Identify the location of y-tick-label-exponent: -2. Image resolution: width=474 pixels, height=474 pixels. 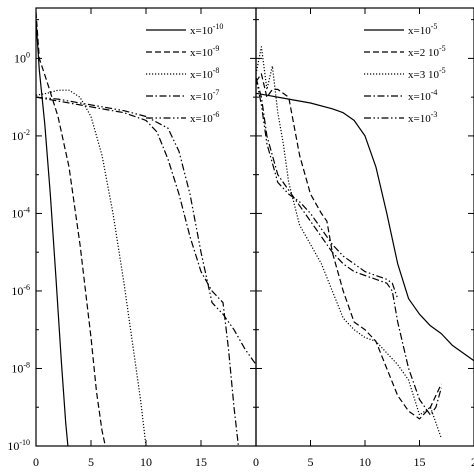
(26, 132).